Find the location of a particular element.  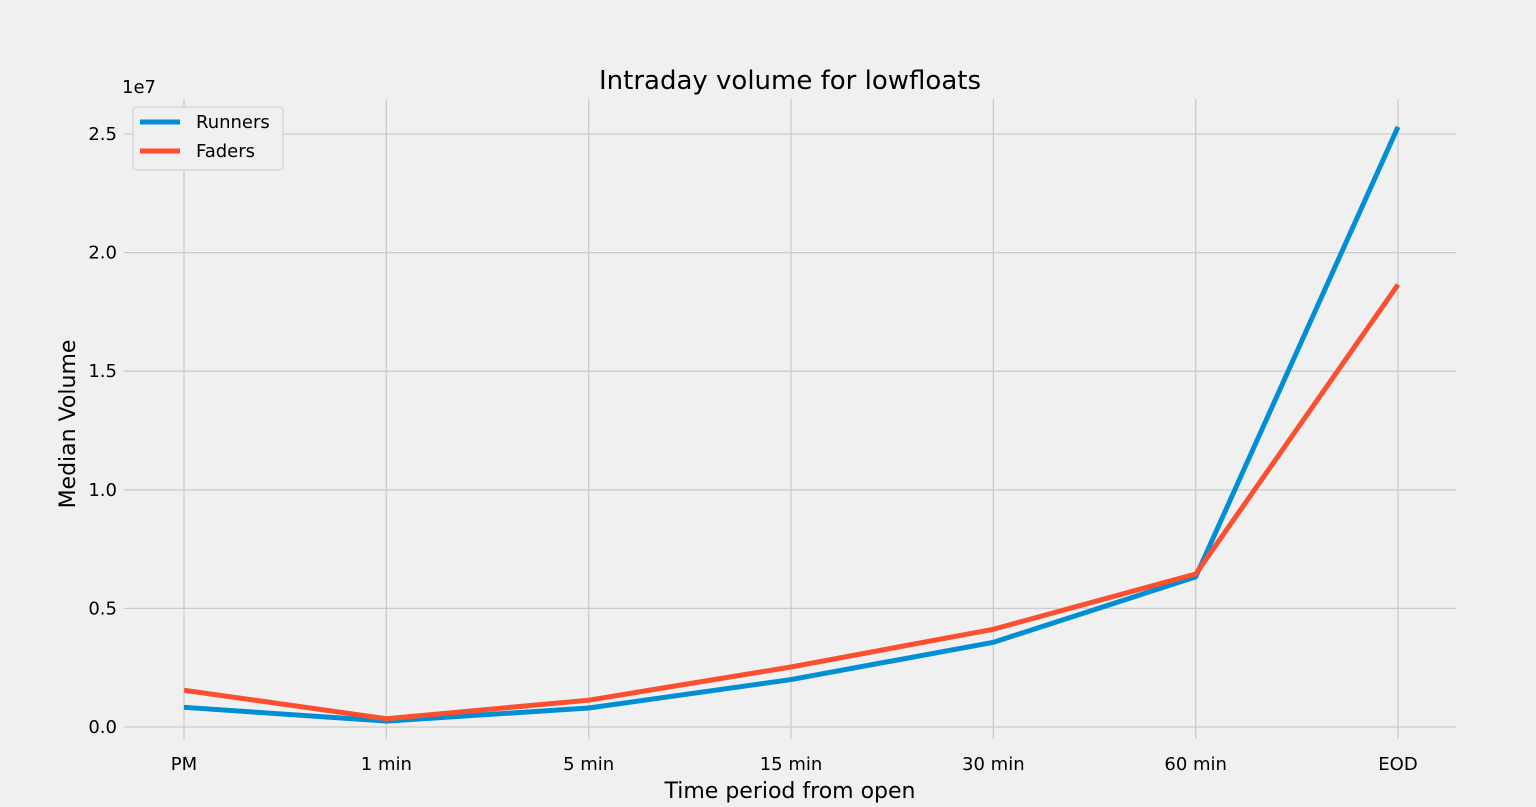

x-axis-label: Time period from open is located at coordinates (789, 791).